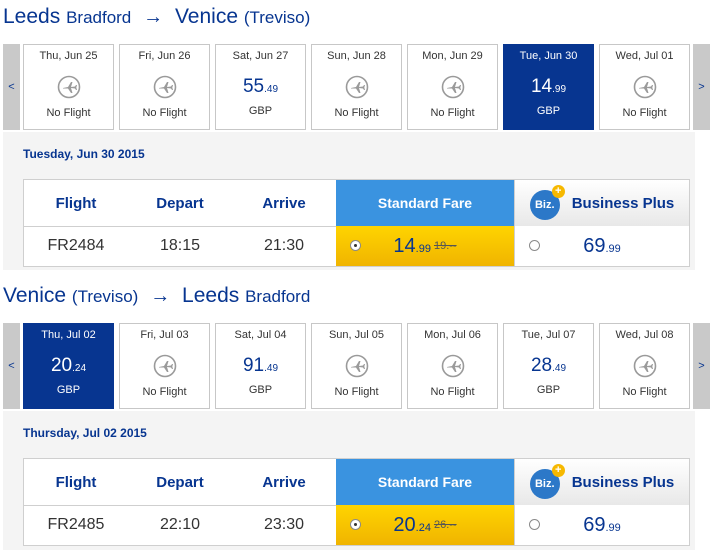 The image size is (712, 550). What do you see at coordinates (76, 524) in the screenshot?
I see `flight-number: FR2485` at bounding box center [76, 524].